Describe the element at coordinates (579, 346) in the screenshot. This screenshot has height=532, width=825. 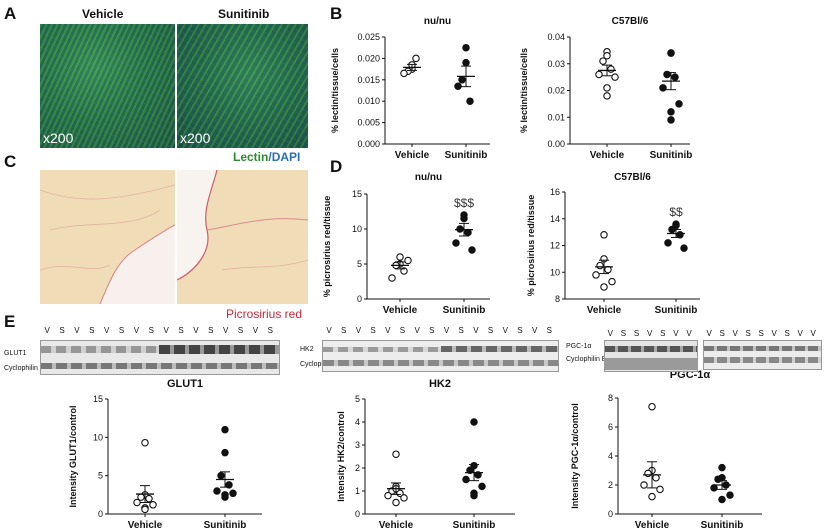
I see `blot-label-pgc1a: PGC-1α` at that location.